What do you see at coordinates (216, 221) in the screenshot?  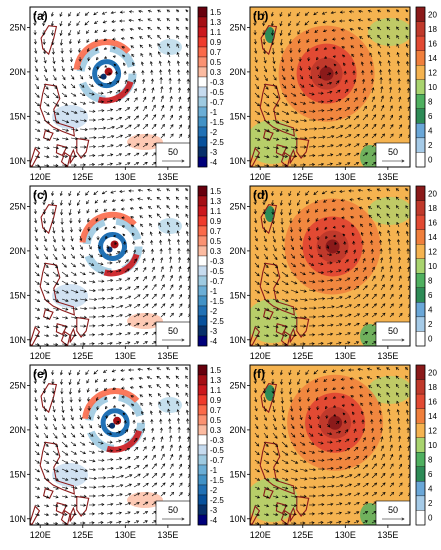 I see `colorbar-label: 0.9` at bounding box center [216, 221].